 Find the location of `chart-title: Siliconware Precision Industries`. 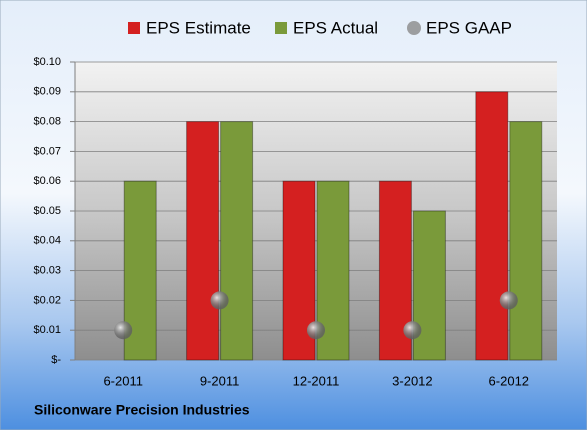

chart-title: Siliconware Precision Industries is located at coordinates (142, 410).